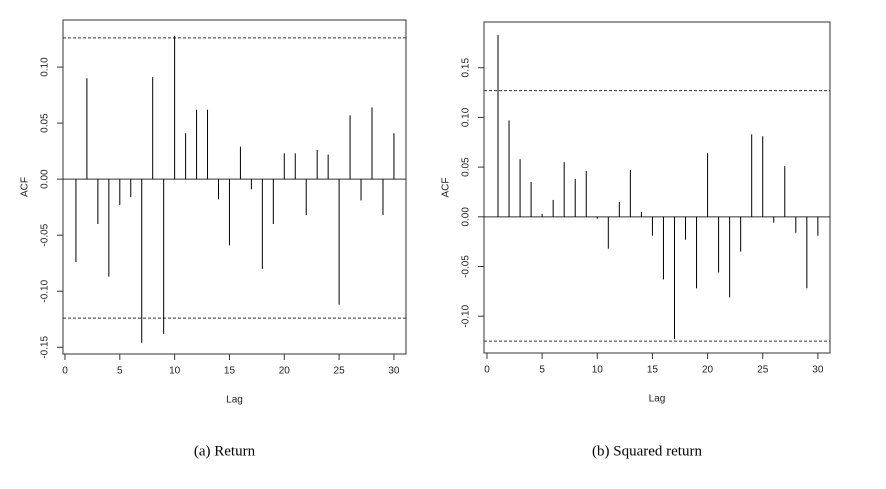 The height and width of the screenshot is (489, 886). I want to click on caption: (b) Squared return, so click(647, 451).